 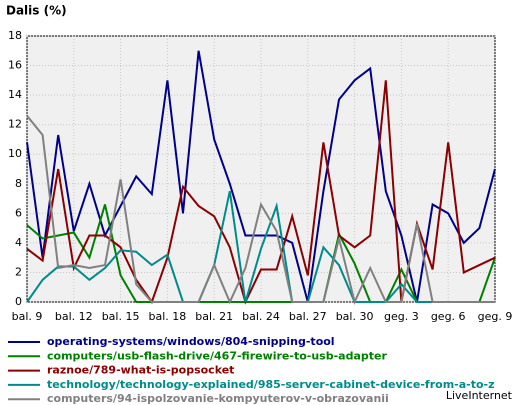 I want to click on x-tick-label: bal. 15, so click(x=121, y=316).